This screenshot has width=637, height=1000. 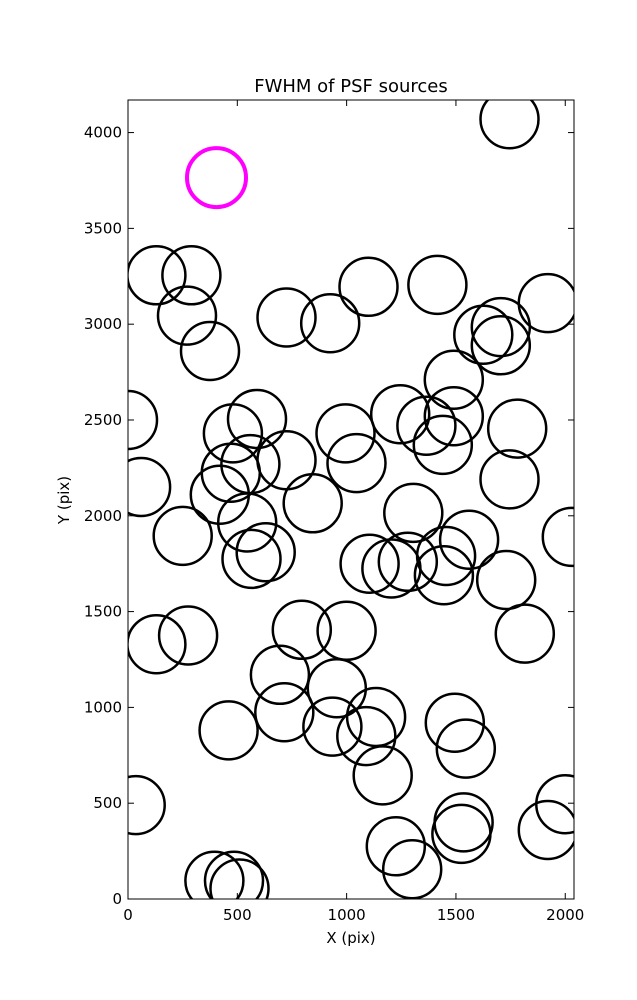 I want to click on y-tick-label: 0, so click(x=117, y=899).